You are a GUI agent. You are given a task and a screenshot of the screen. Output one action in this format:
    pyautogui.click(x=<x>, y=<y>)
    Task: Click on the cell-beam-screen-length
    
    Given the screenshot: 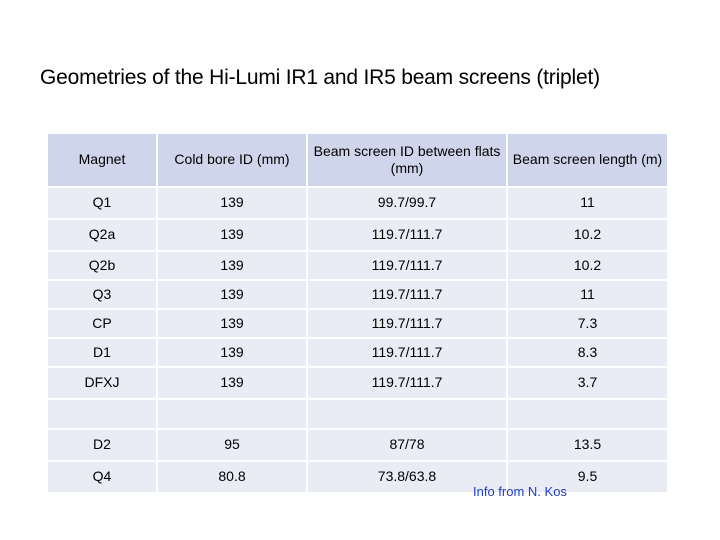 What is the action you would take?
    pyautogui.click(x=587, y=414)
    